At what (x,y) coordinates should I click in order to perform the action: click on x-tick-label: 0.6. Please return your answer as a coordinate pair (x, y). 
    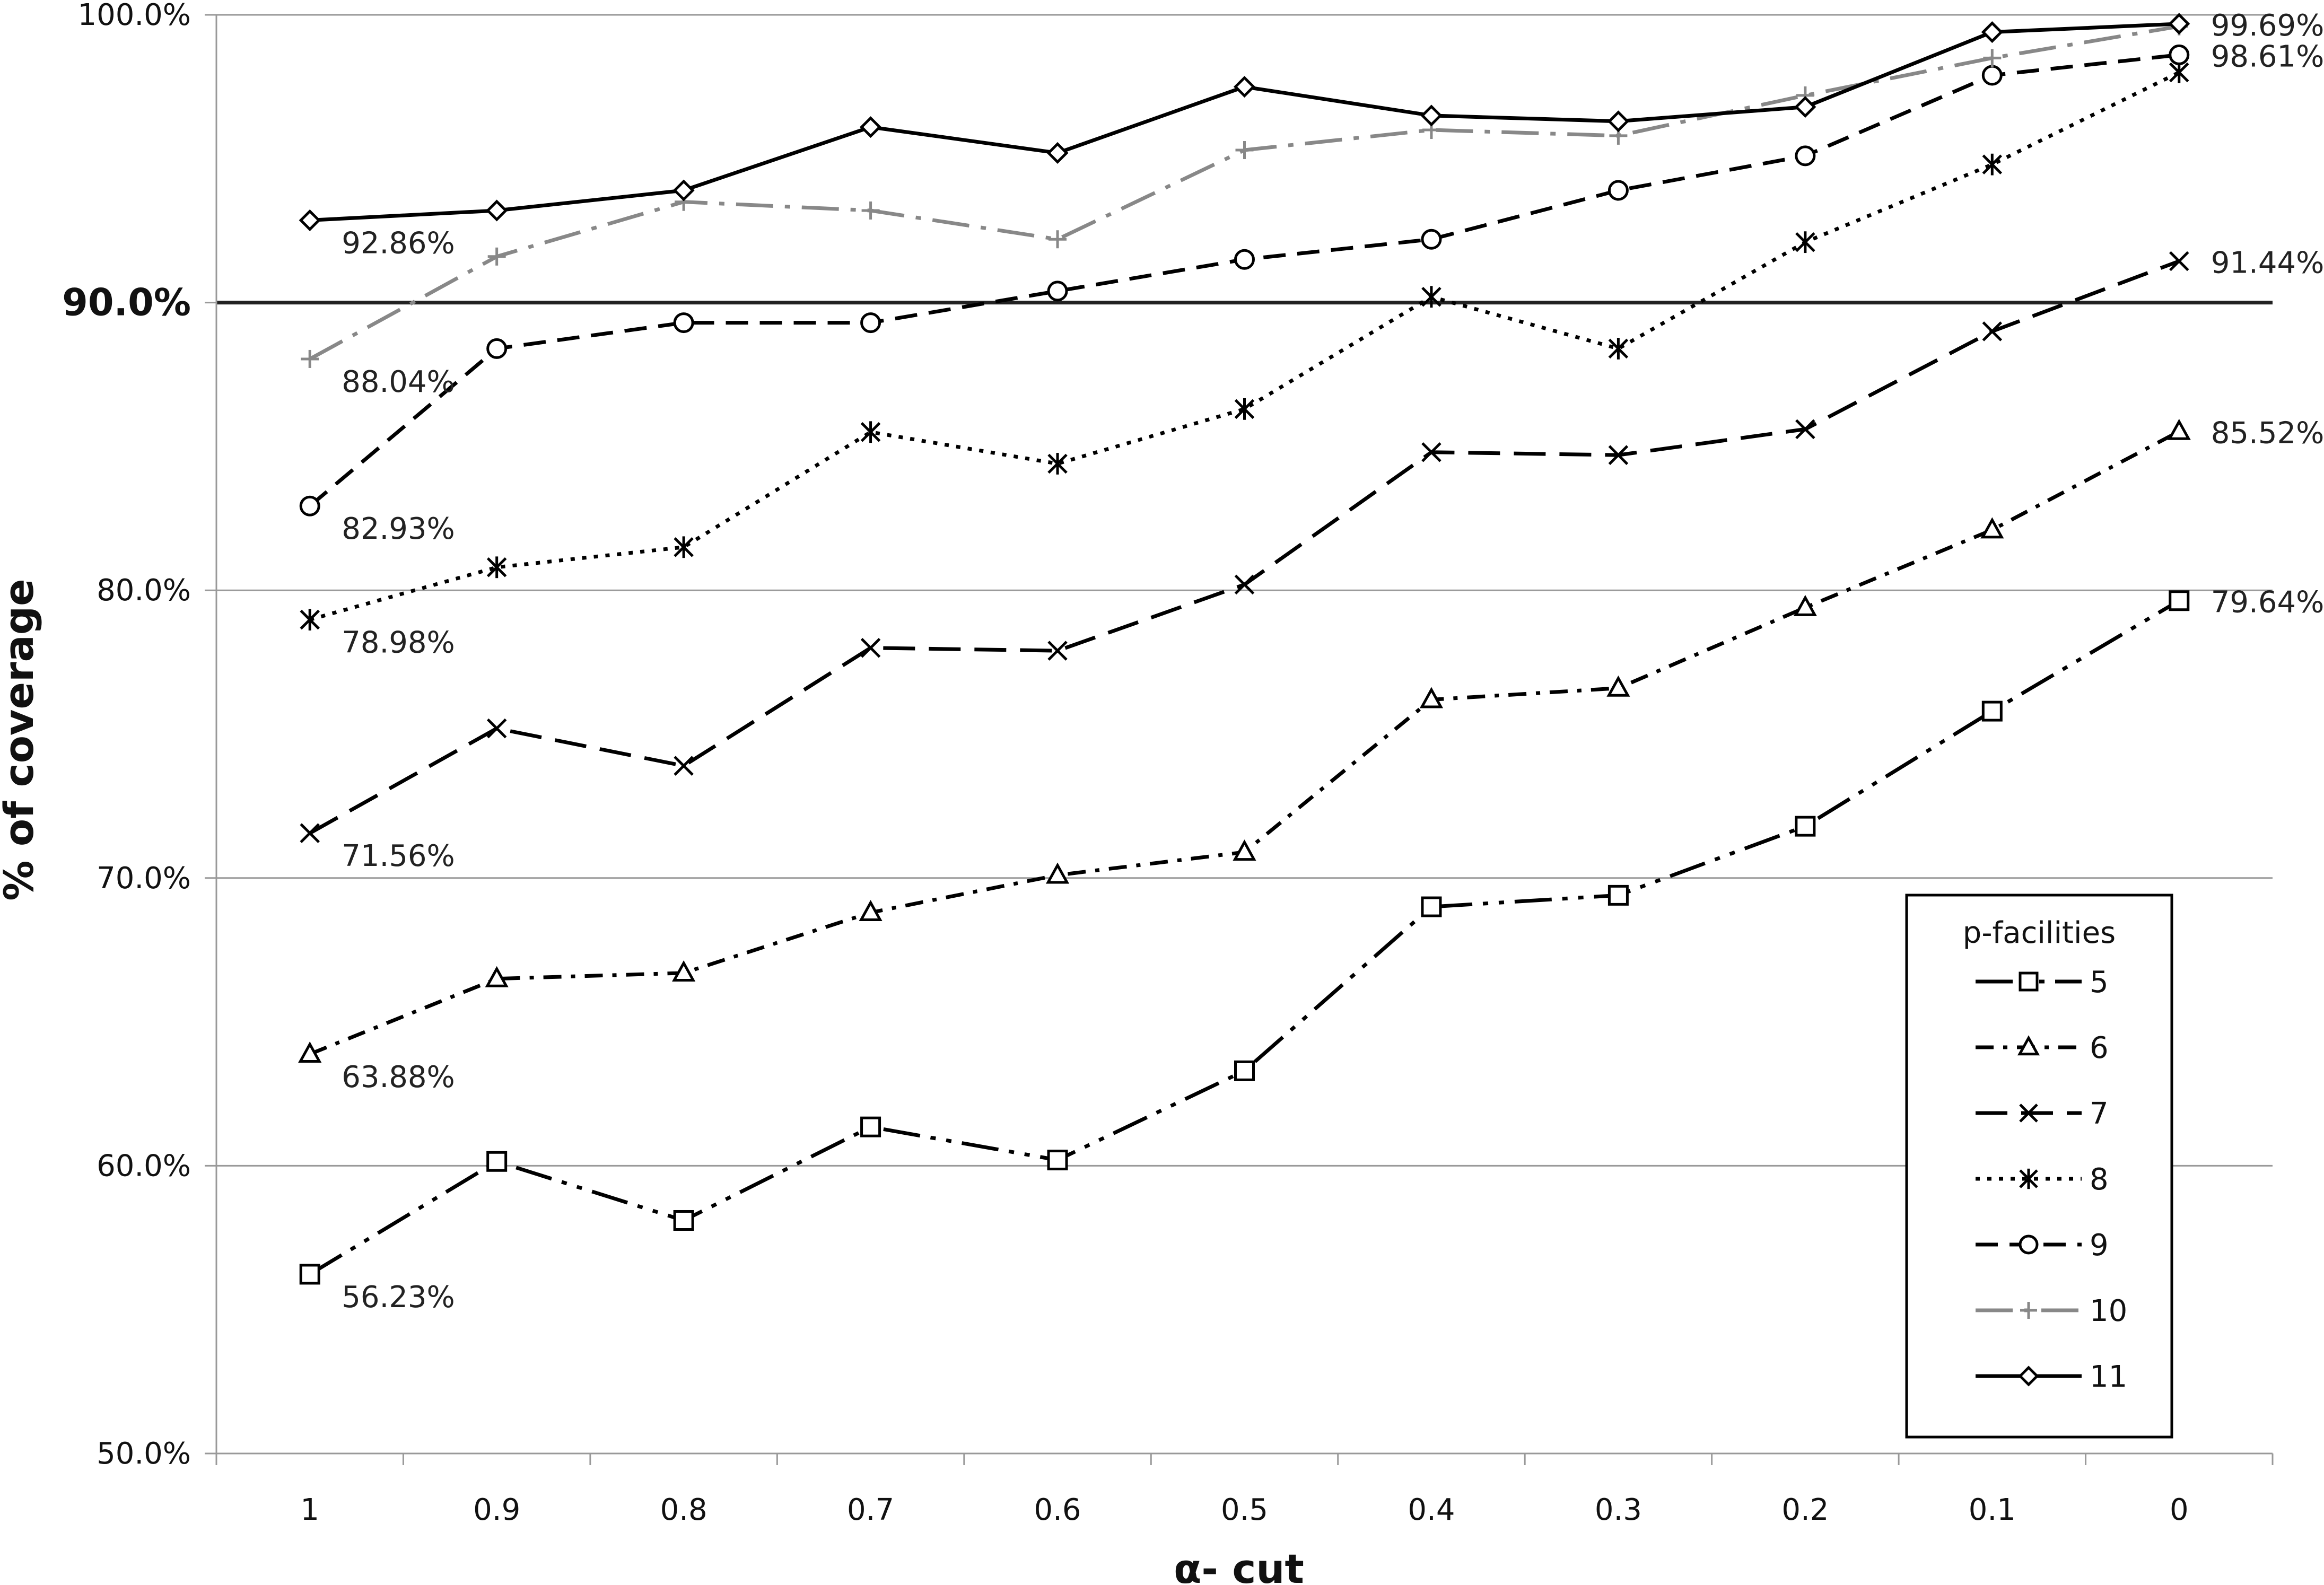
    Looking at the image, I should click on (1057, 1510).